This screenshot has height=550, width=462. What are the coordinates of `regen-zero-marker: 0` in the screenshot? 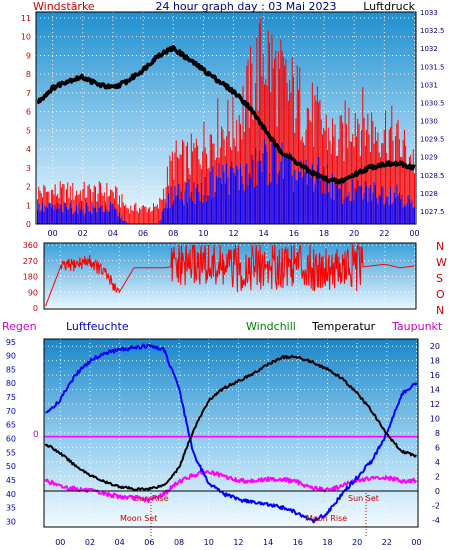 It's located at (36, 435).